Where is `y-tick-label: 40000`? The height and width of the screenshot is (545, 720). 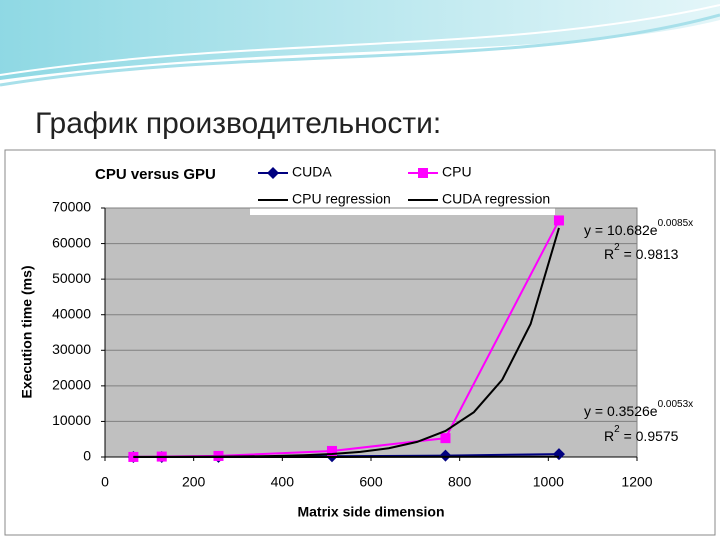 y-tick-label: 40000 is located at coordinates (71, 313).